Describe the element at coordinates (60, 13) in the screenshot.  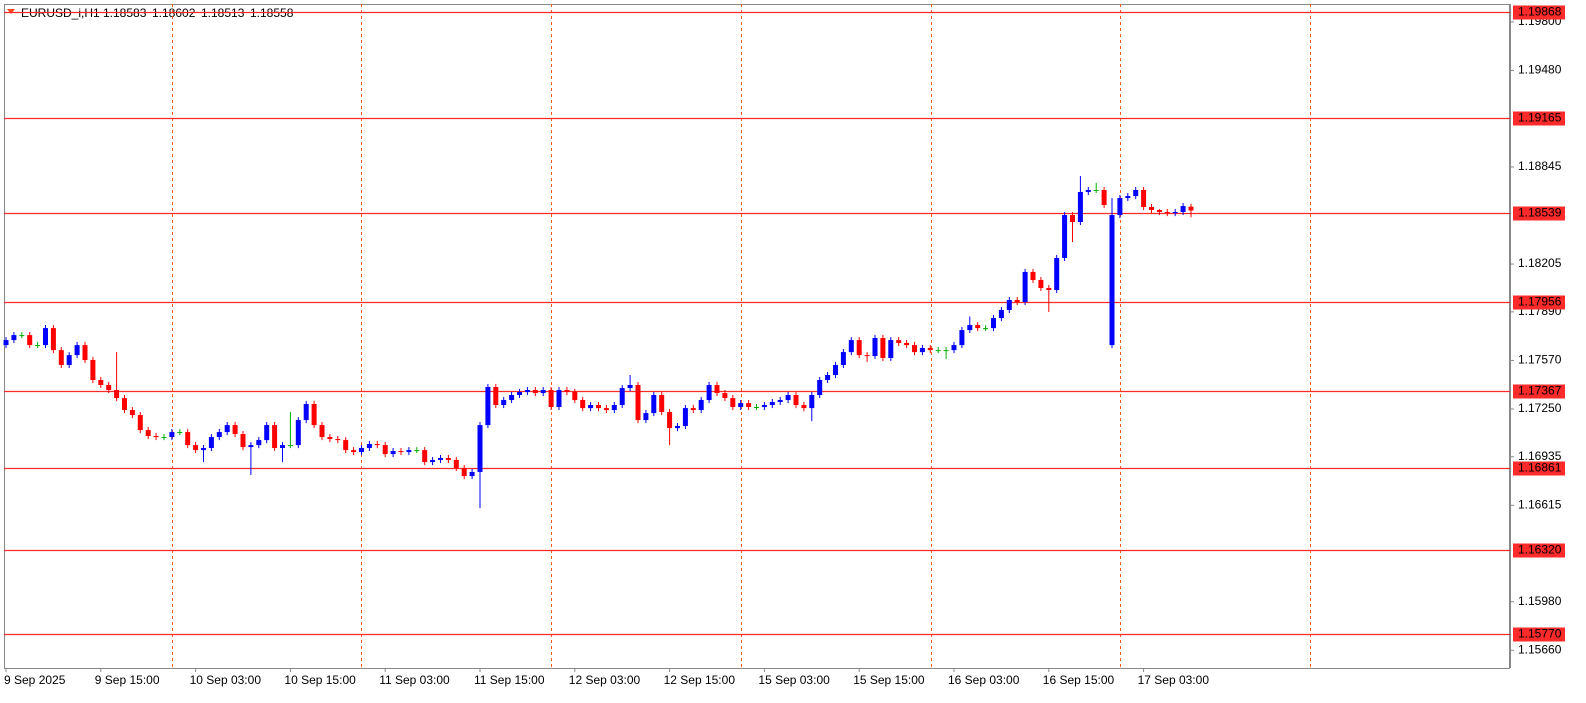
I see `symbol: EURUSD_i,H1` at that location.